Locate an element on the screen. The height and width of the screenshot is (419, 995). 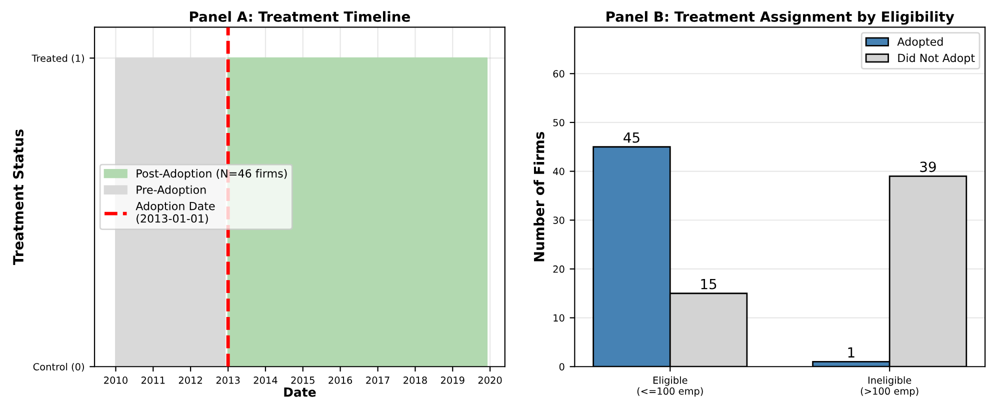
x-tick-label: 2015 is located at coordinates (302, 380).